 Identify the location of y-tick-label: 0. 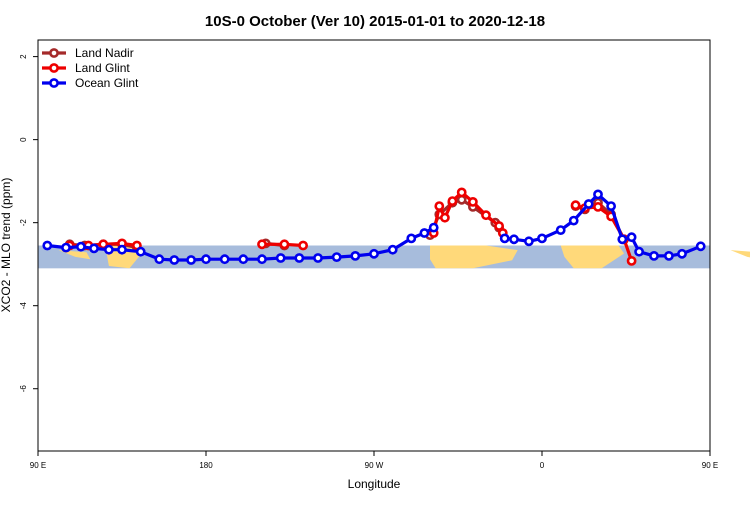
(23, 139).